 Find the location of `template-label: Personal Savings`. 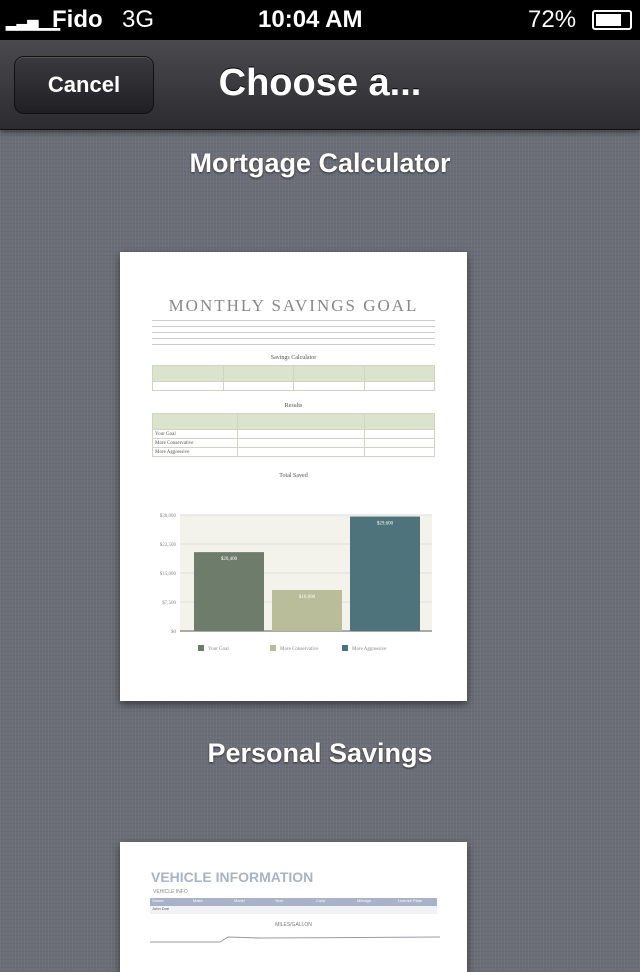

template-label: Personal Savings is located at coordinates (320, 753).